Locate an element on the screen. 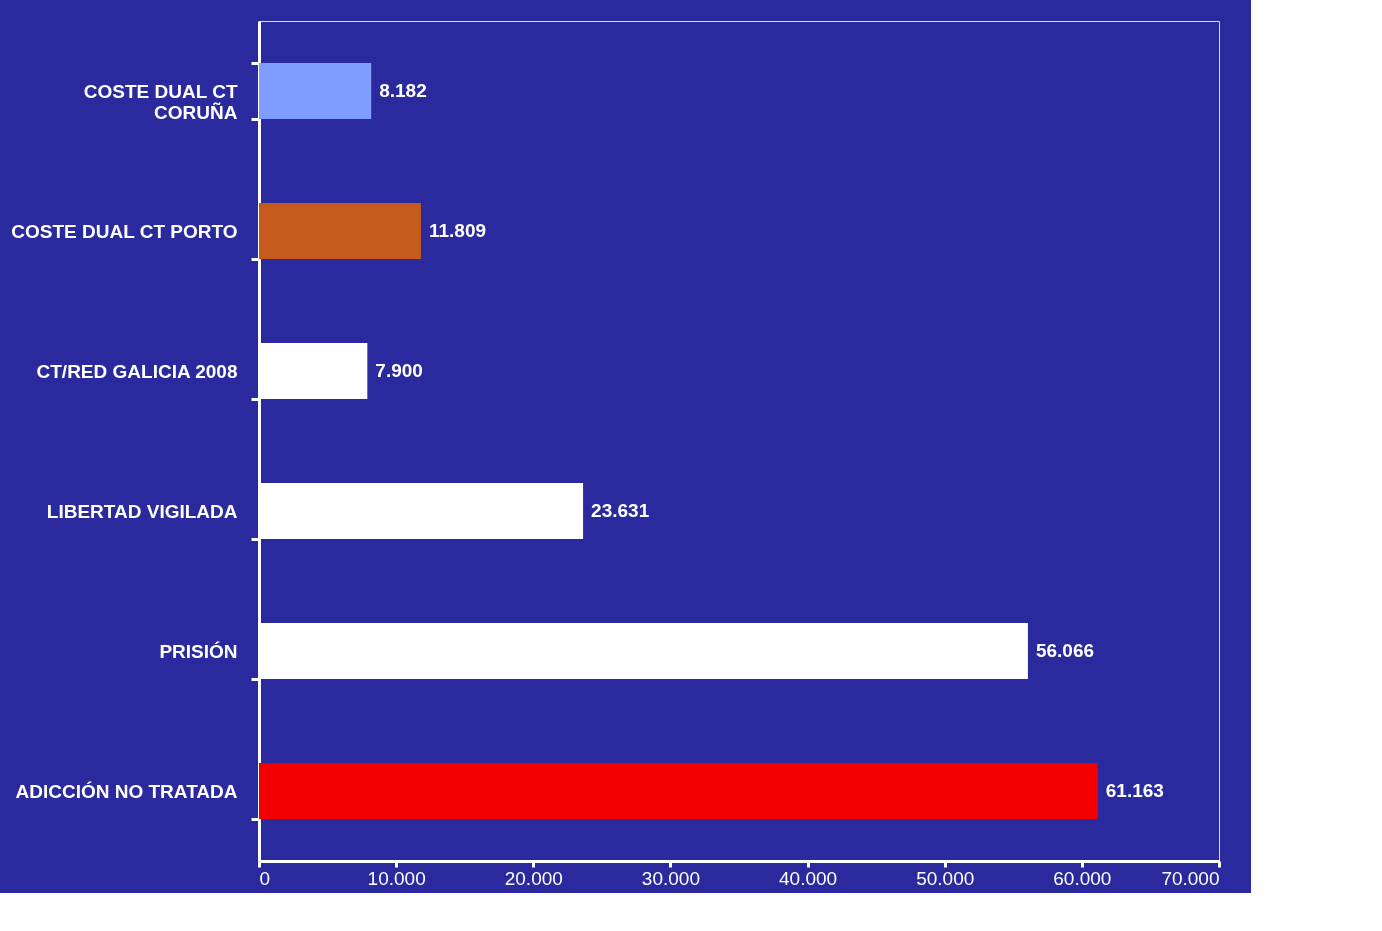 The width and height of the screenshot is (1382, 931). data-label: 8.182 is located at coordinates (403, 90).